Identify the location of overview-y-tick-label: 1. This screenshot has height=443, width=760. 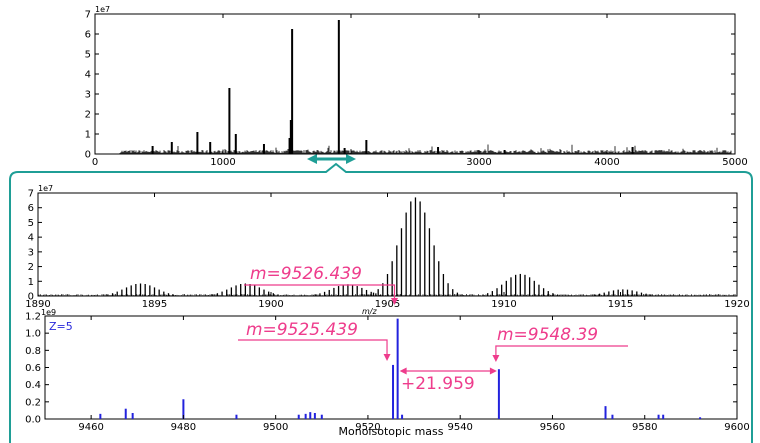
(88, 135).